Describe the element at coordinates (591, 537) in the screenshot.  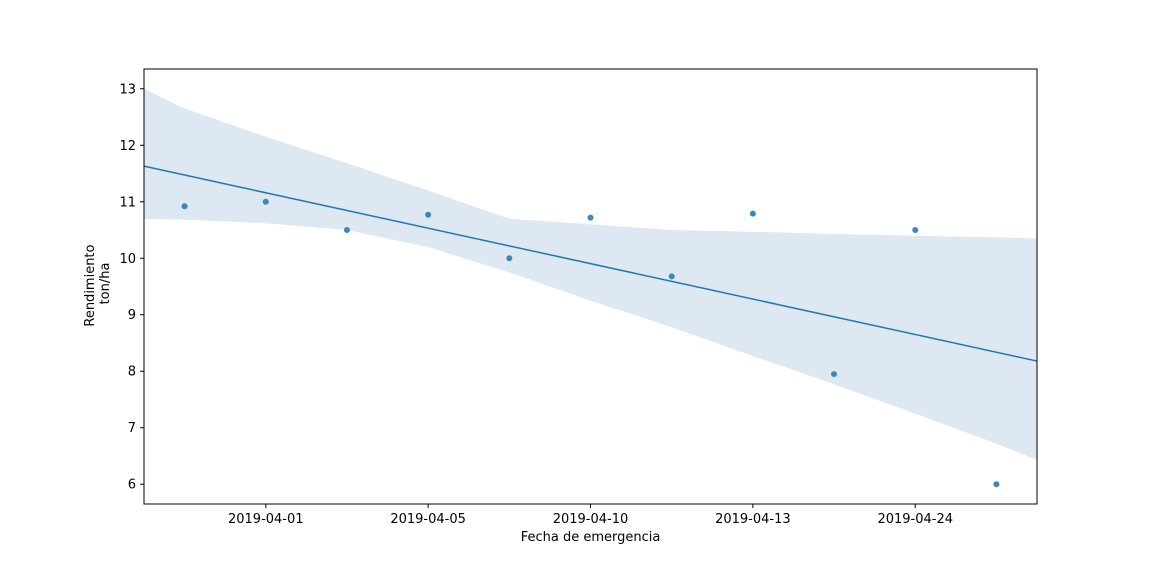
I see `x-axis-label: Fecha de emergencia` at that location.